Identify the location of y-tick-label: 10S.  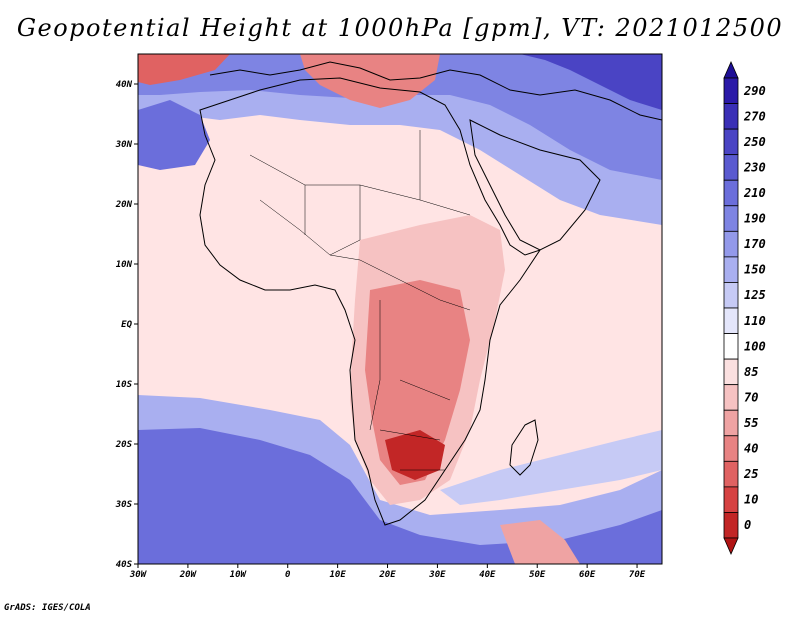
(124, 385).